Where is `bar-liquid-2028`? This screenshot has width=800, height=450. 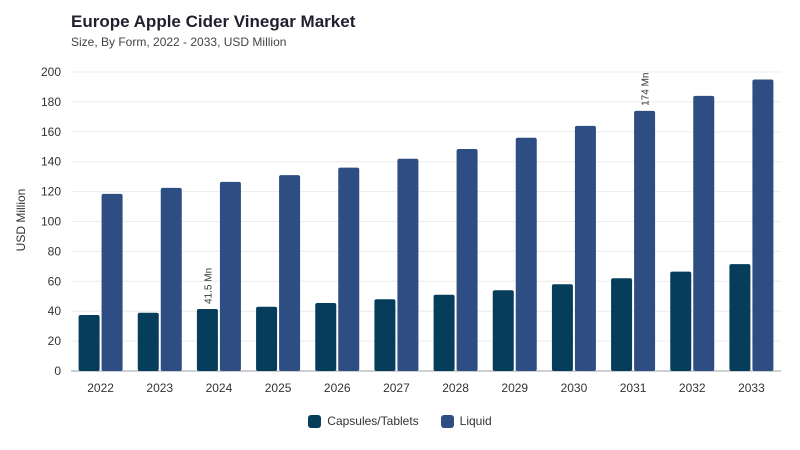
bar-liquid-2028 is located at coordinates (467, 259).